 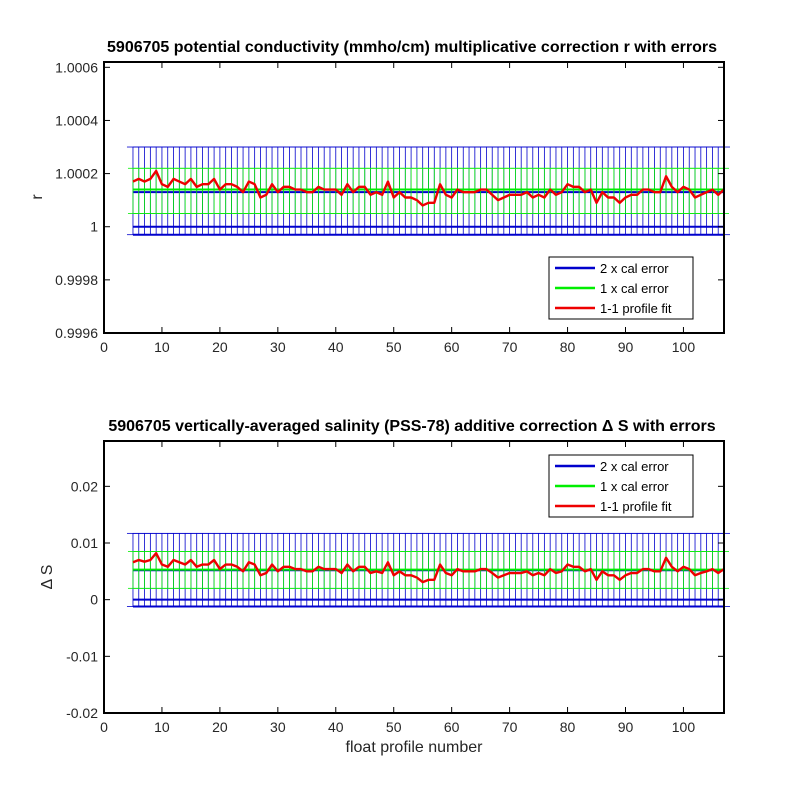 What do you see at coordinates (82, 656) in the screenshot?
I see `y-tick-label: -0.01` at bounding box center [82, 656].